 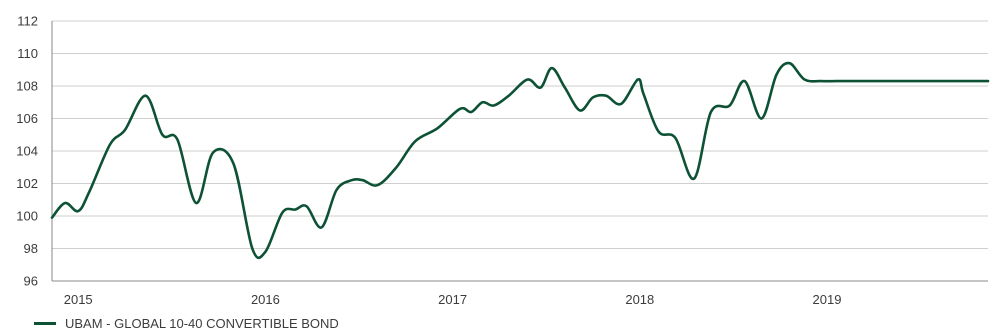 What do you see at coordinates (31, 248) in the screenshot?
I see `y-tick-label: 98` at bounding box center [31, 248].